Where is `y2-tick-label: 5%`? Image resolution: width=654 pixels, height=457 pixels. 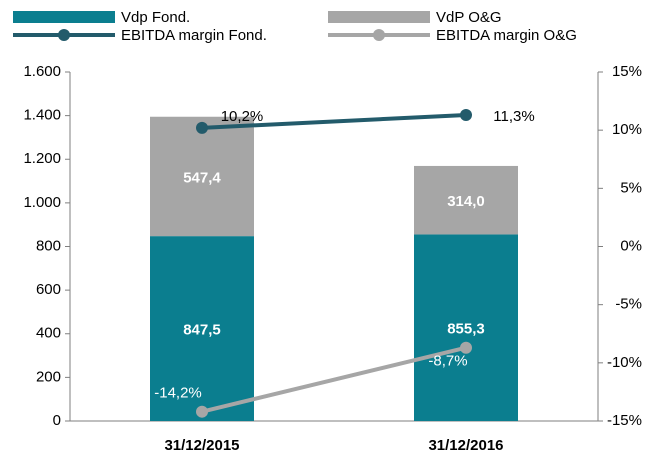 y2-tick-label: 5% is located at coordinates (631, 187).